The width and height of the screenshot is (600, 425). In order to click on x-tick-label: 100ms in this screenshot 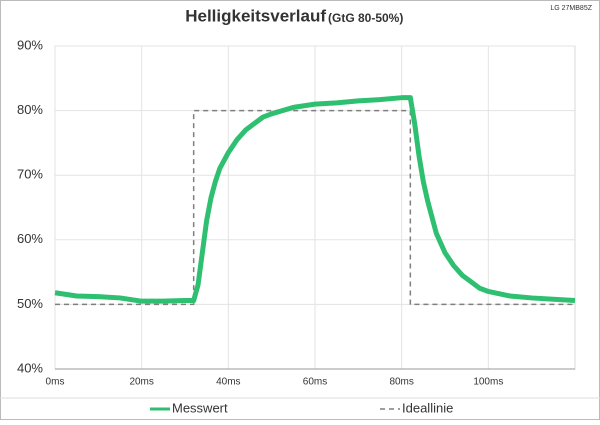, I will do `click(488, 382)`.